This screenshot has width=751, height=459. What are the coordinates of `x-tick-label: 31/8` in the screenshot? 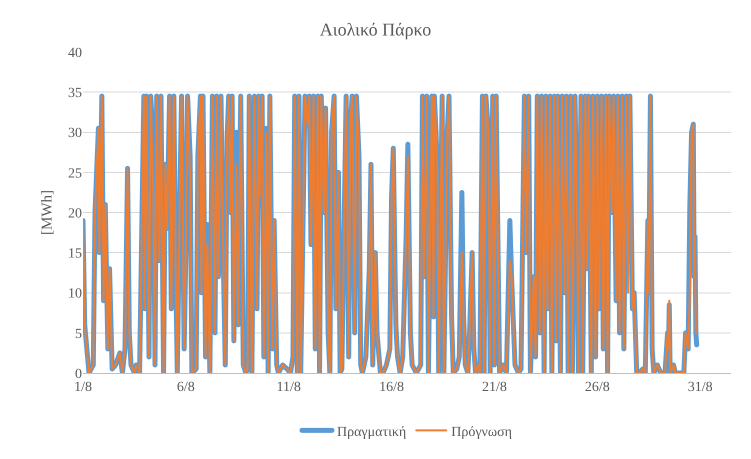 It's located at (700, 387).